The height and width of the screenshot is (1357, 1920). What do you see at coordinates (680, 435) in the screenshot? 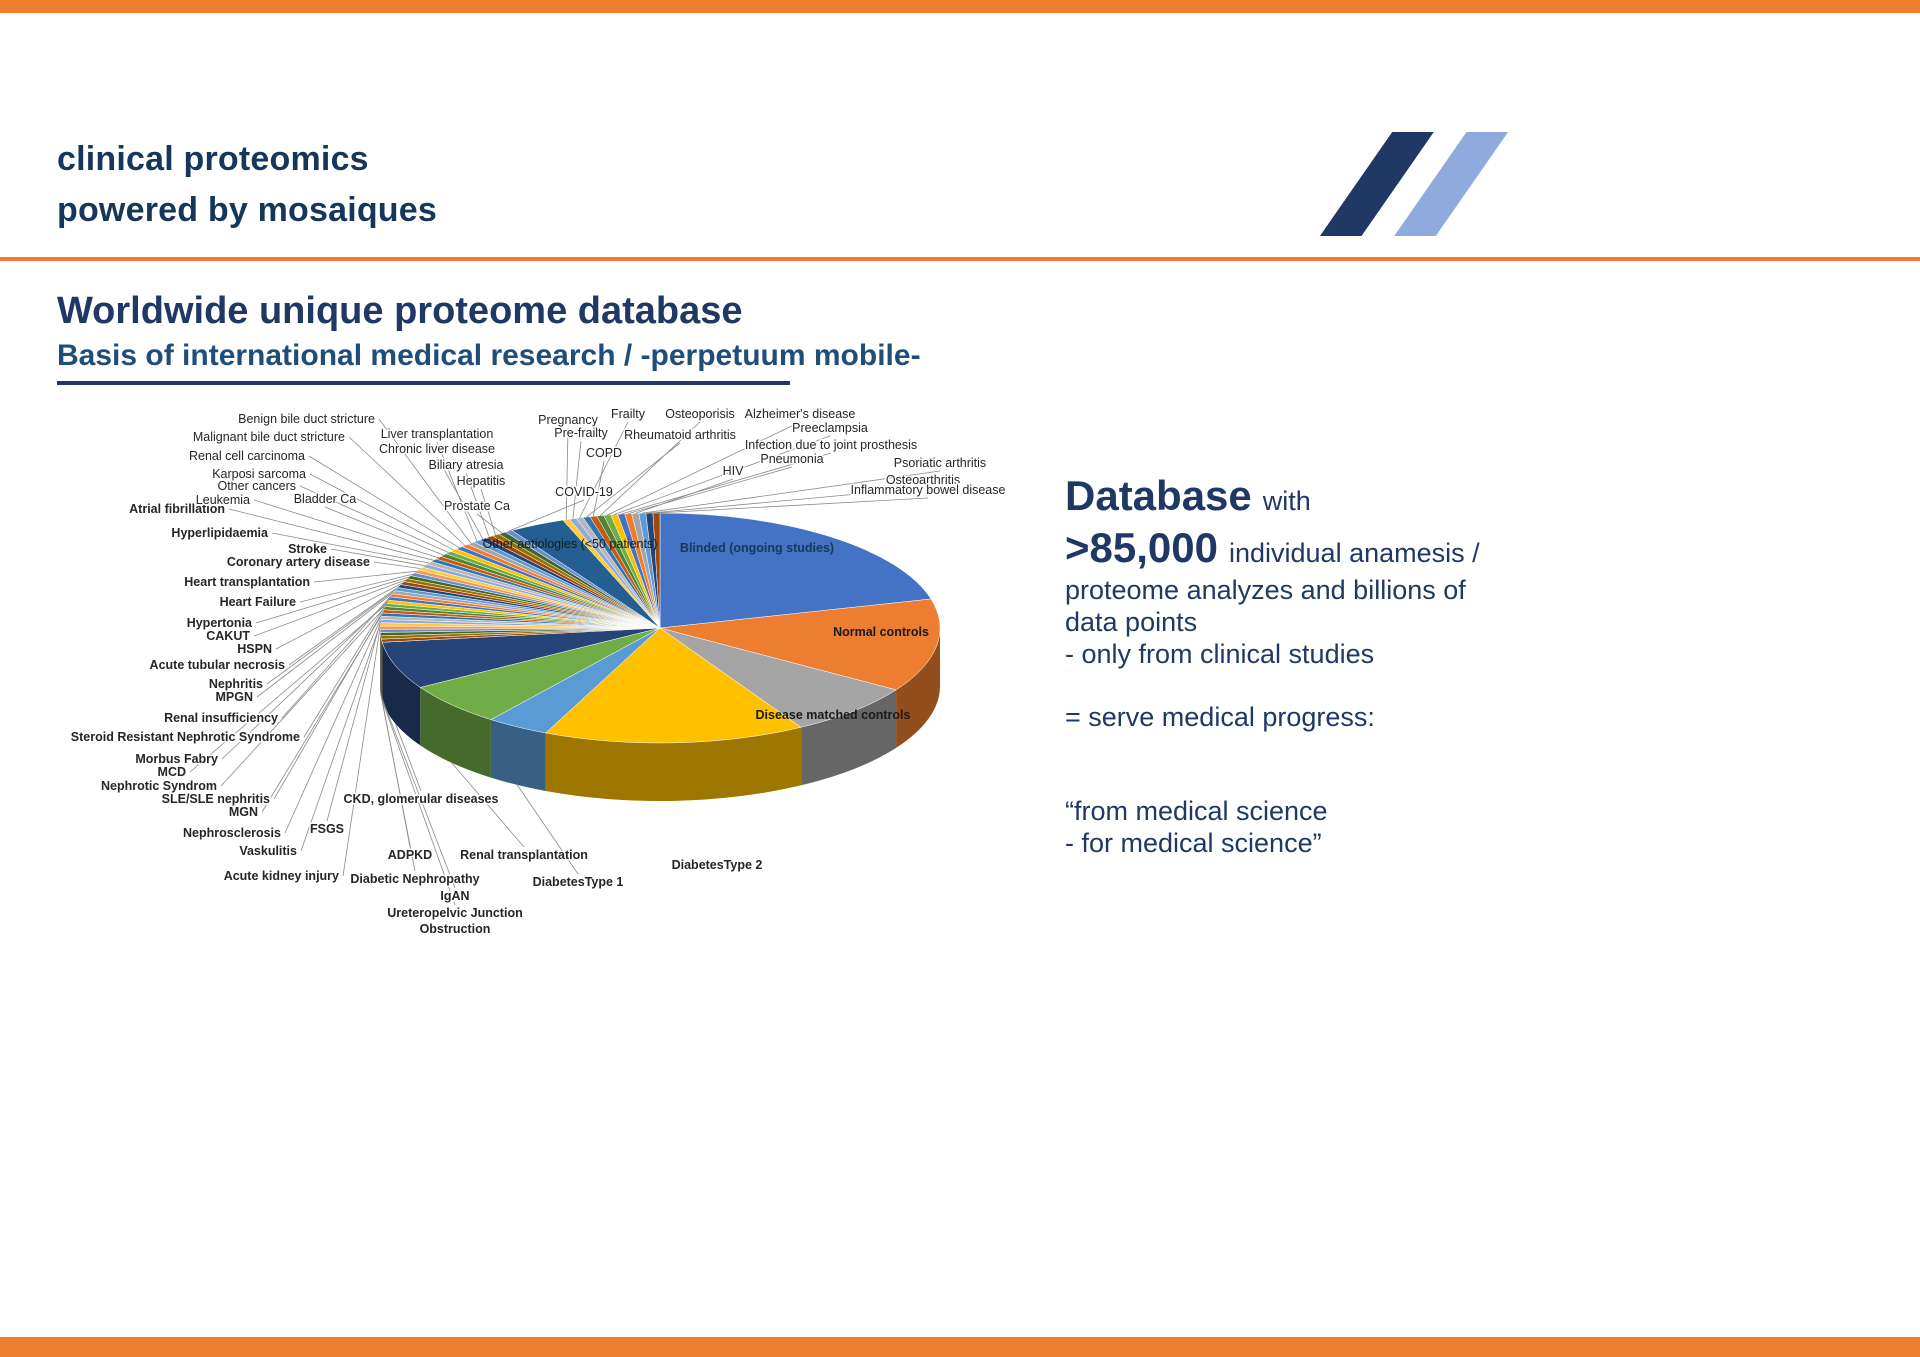
I see `svg-text: Rheumatoid arthritis` at bounding box center [680, 435].